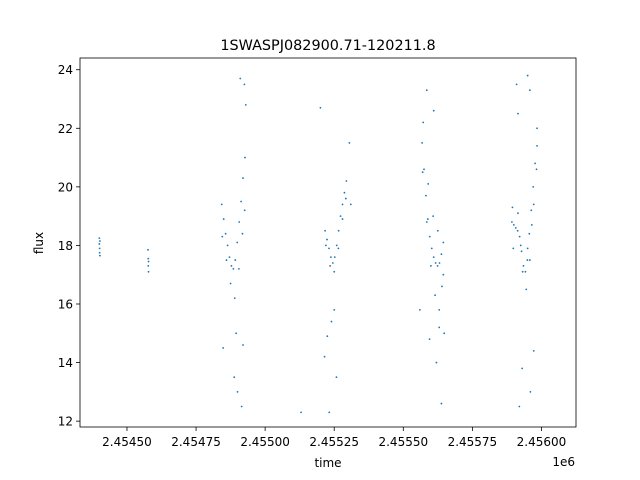 The width and height of the screenshot is (640, 480). What do you see at coordinates (65, 246) in the screenshot?
I see `y-tick-label: 18` at bounding box center [65, 246].